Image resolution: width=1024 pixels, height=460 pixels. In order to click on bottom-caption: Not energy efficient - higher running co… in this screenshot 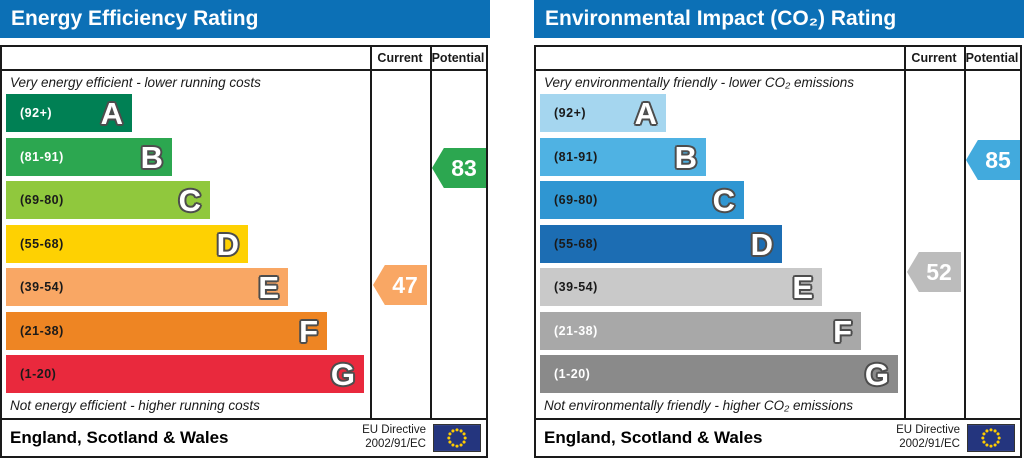, I will do `click(135, 405)`.